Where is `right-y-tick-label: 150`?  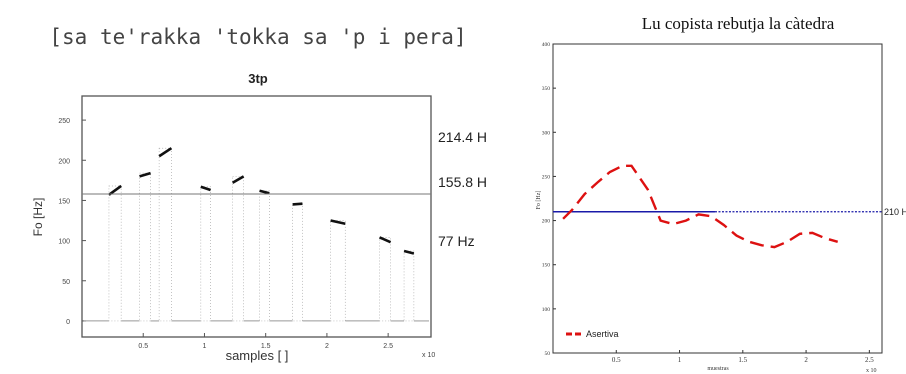
right-y-tick-label: 150 is located at coordinates (546, 266).